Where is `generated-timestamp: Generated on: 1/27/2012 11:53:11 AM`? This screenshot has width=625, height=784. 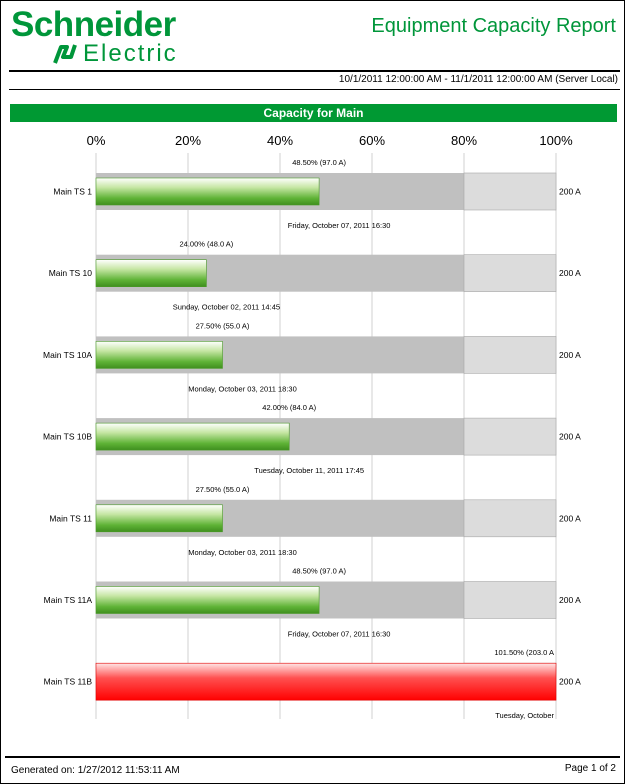
generated-timestamp: Generated on: 1/27/2012 11:53:11 AM is located at coordinates (95, 770).